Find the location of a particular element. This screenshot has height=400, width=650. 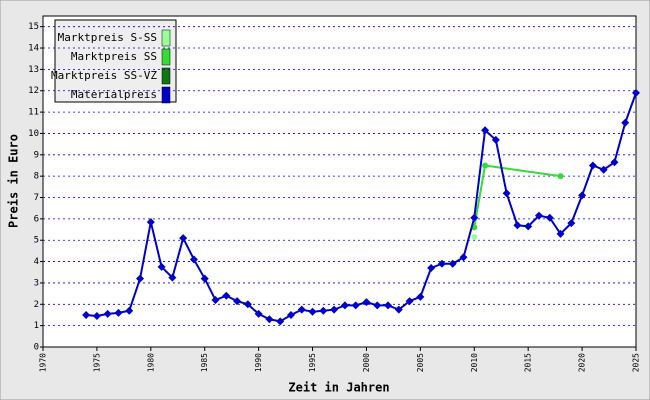

x-tick-label: 2010 is located at coordinates (474, 362).